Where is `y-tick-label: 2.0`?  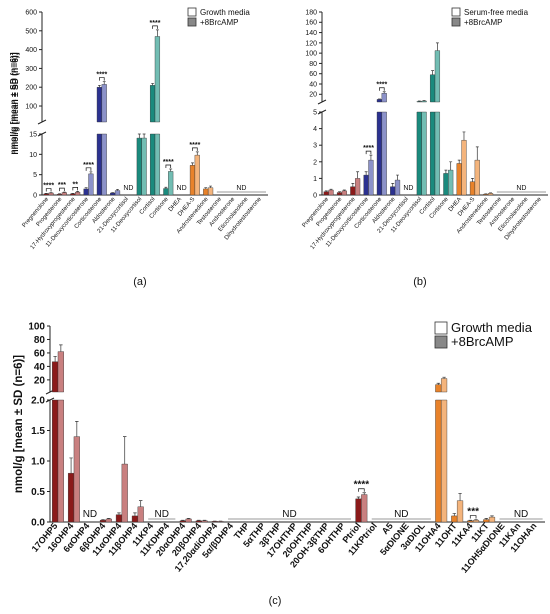 y-tick-label: 2.0 is located at coordinates (38, 401).